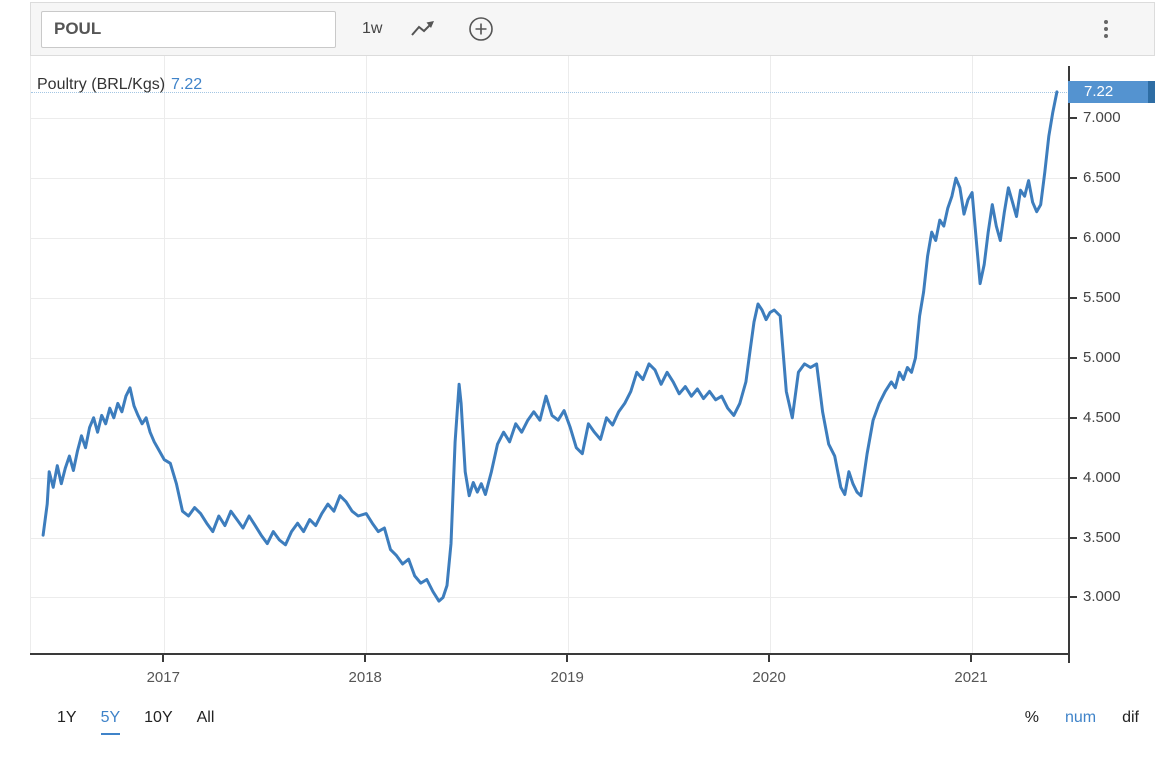  What do you see at coordinates (592, 720) in the screenshot?
I see `bottom-bar: 1Y 5Y 10Y All % num dif` at bounding box center [592, 720].